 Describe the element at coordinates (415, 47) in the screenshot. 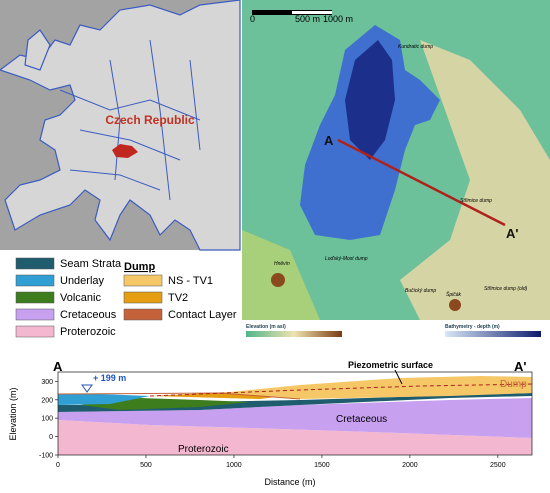

I see `place: Kundratic dump` at that location.